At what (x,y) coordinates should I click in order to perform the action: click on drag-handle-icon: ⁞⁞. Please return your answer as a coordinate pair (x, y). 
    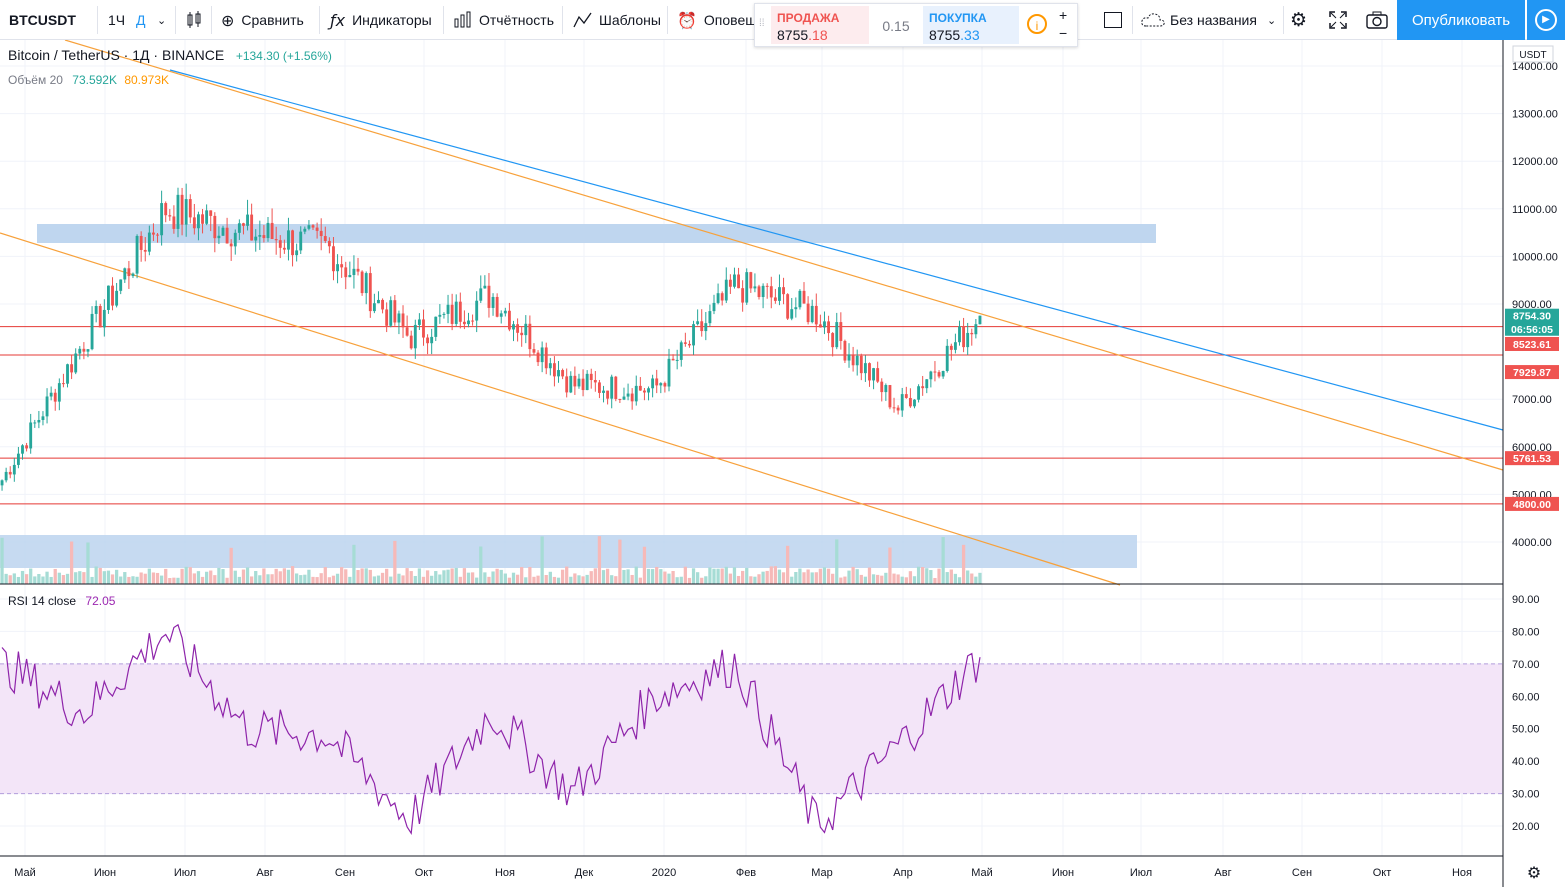
    Looking at the image, I should click on (762, 23).